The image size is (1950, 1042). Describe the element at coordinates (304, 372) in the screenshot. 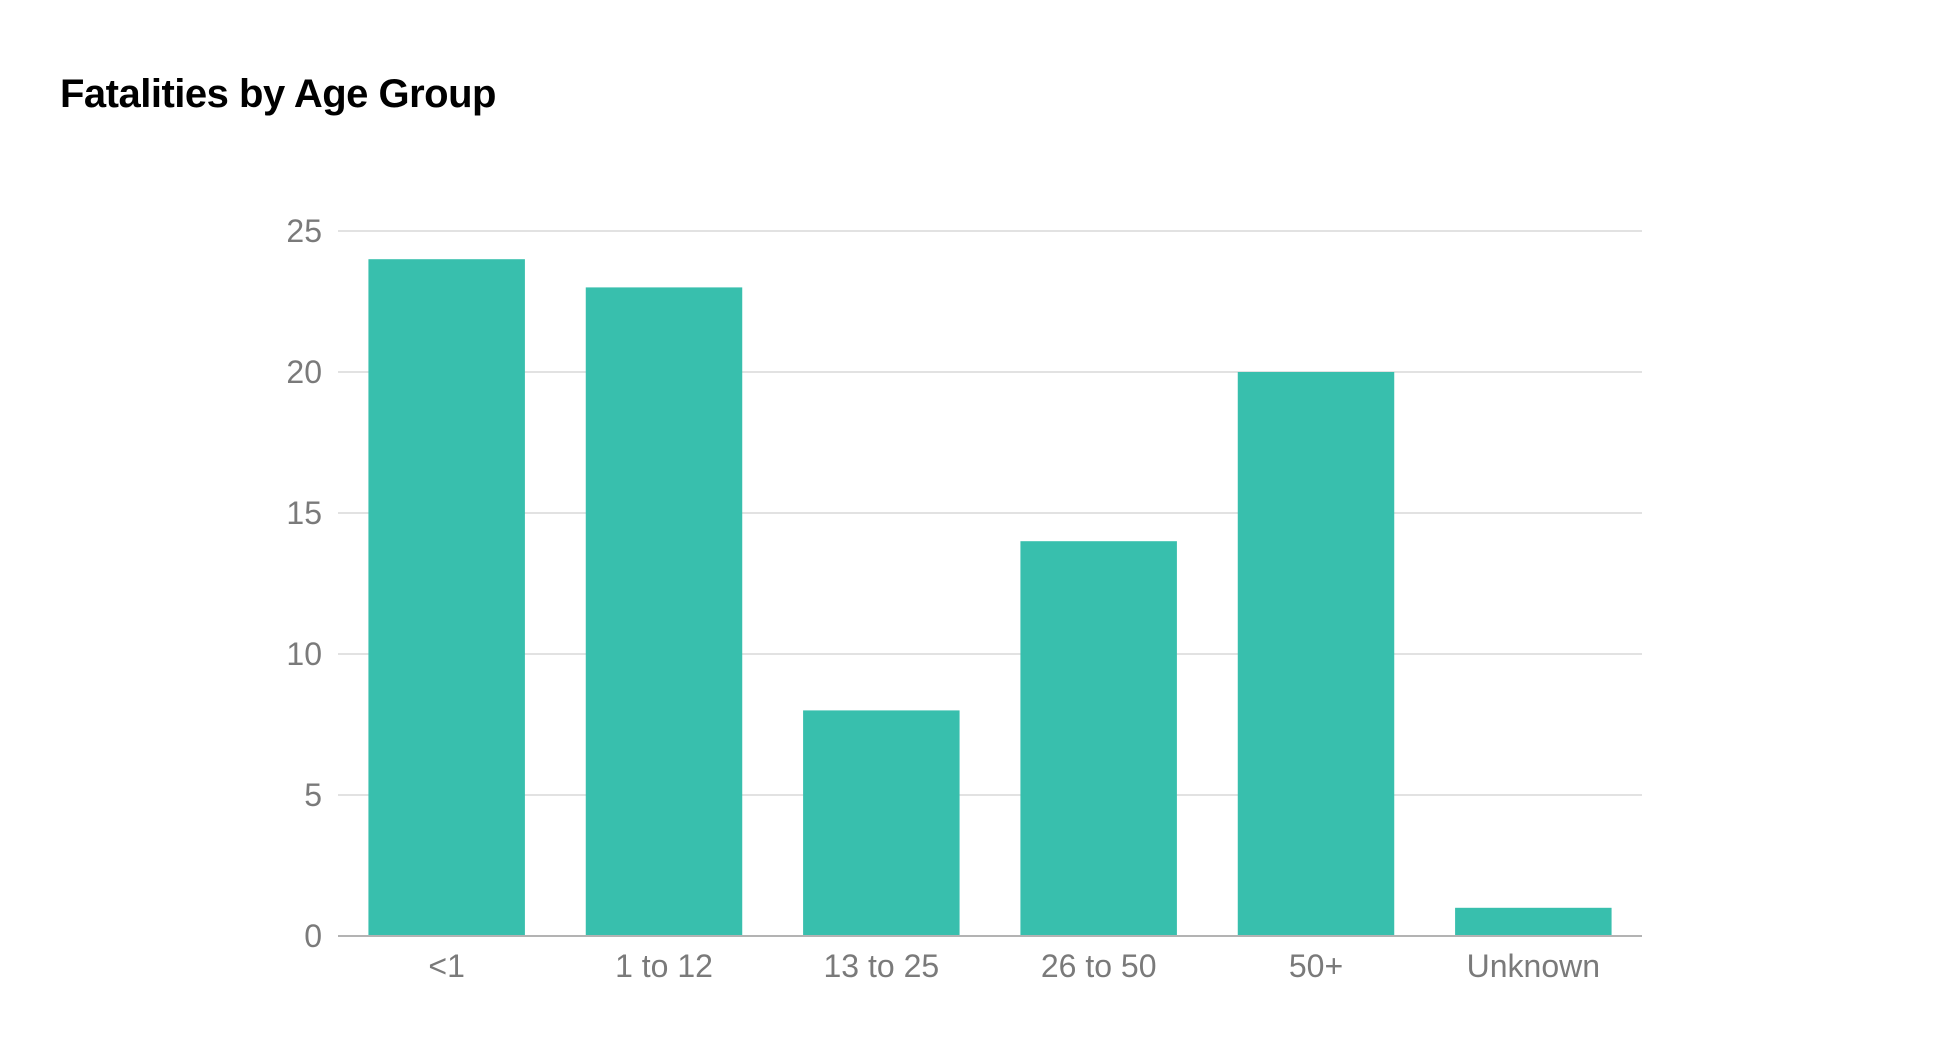

I see `y-tick-label: 20` at that location.